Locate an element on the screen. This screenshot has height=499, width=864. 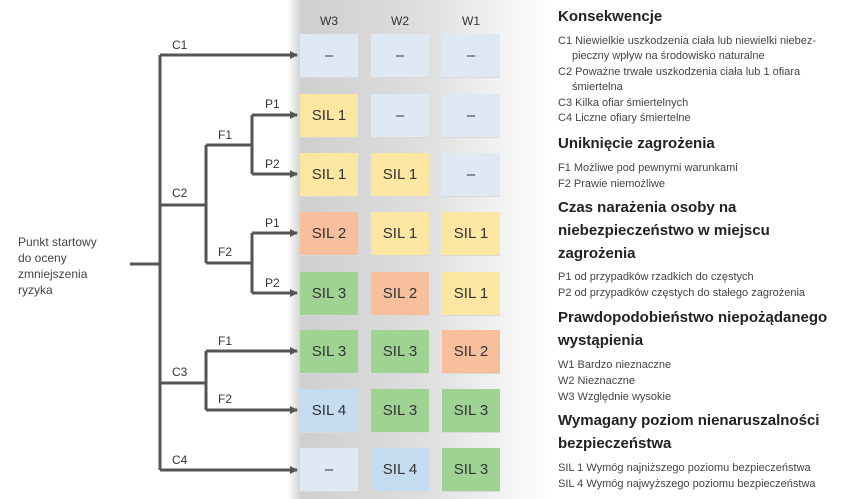
legend-c1-cont: pieczny wpływ na środowisko naturalne is located at coordinates (668, 56).